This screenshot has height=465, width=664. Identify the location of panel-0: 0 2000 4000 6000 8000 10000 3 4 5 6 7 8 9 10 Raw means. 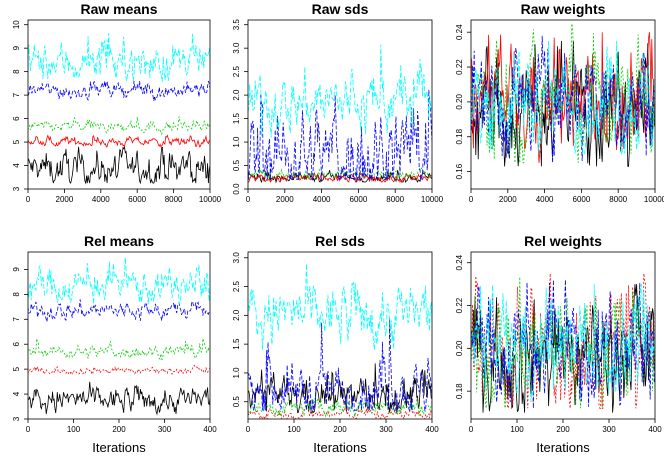
(117, 102).